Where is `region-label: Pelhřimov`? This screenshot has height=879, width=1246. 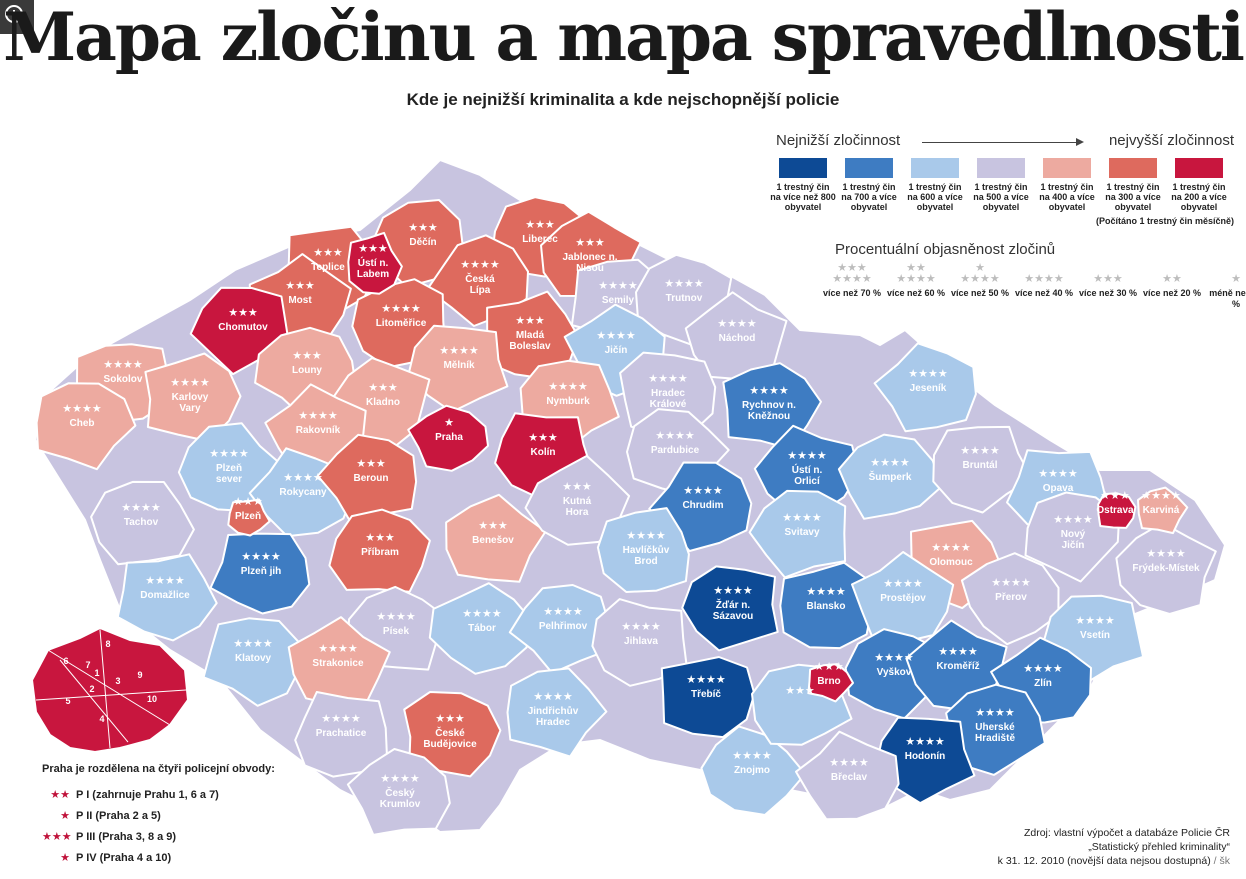 region-label: Pelhřimov is located at coordinates (563, 626).